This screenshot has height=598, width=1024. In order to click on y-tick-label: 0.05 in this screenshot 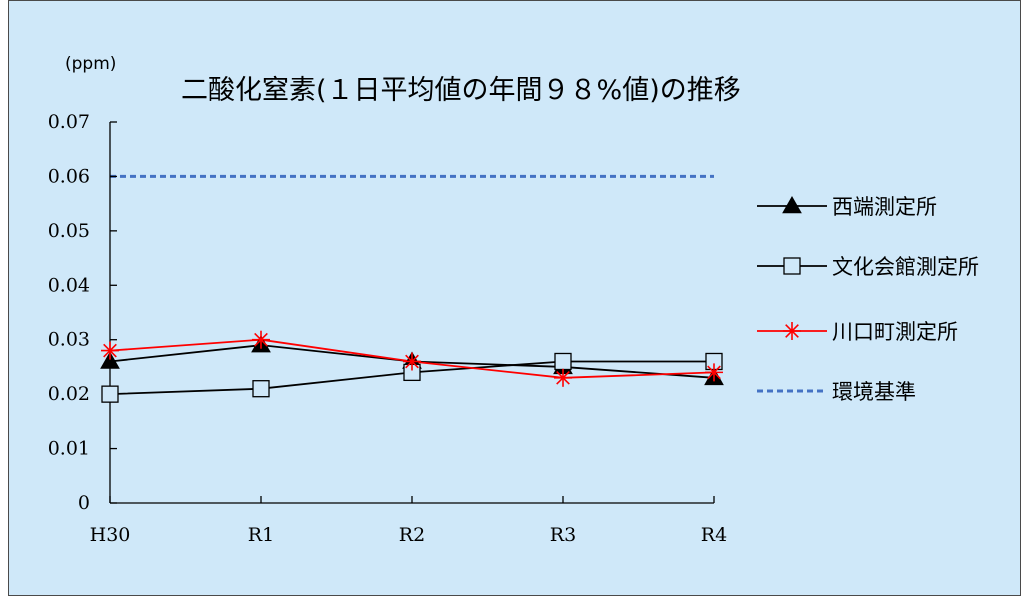, I will do `click(69, 231)`.